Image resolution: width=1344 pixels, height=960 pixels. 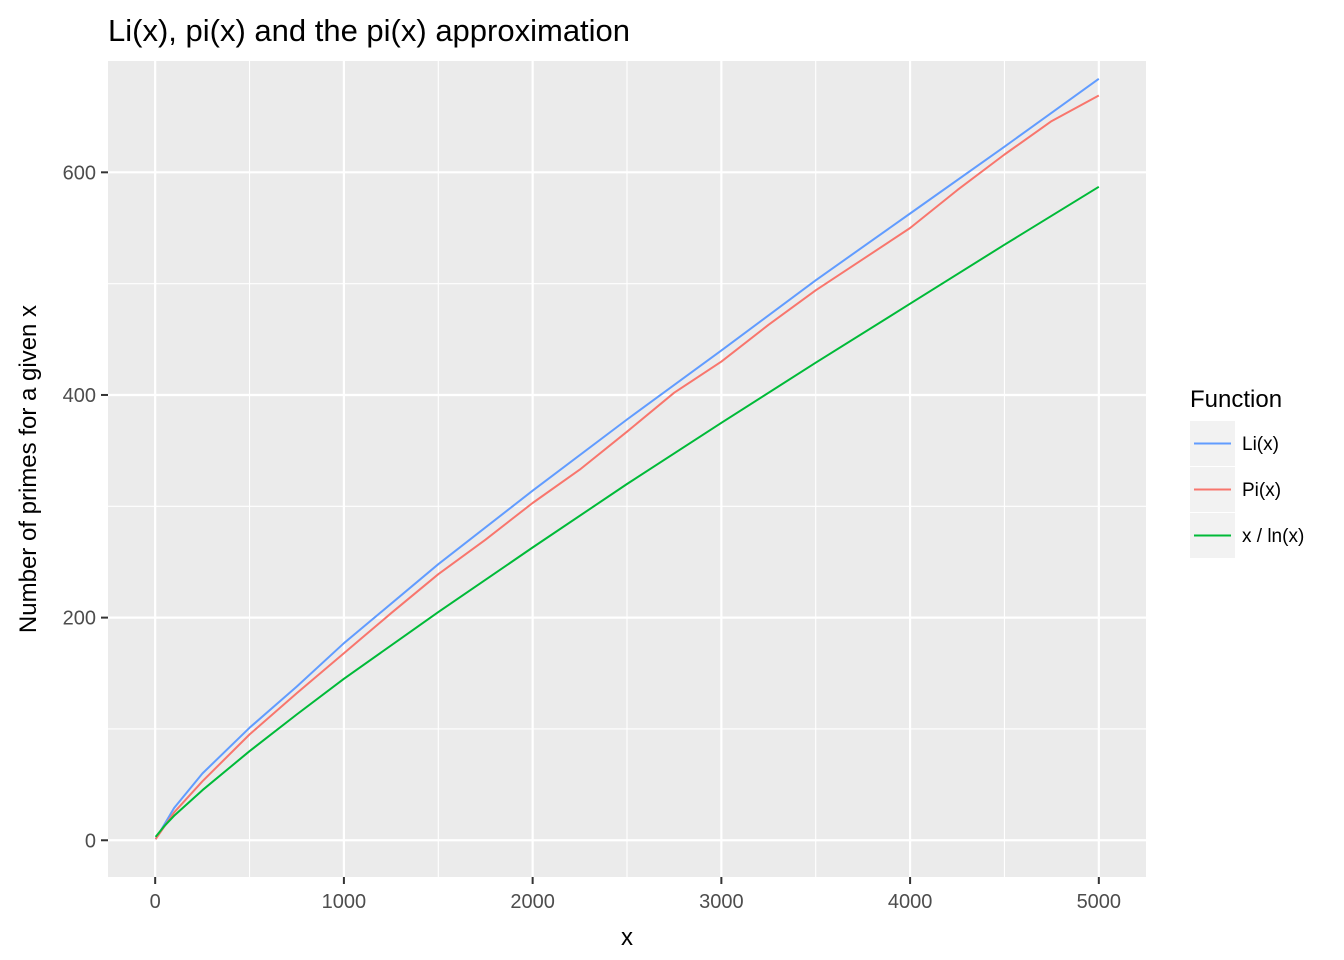 I want to click on x-axis-title: x, so click(x=627, y=937).